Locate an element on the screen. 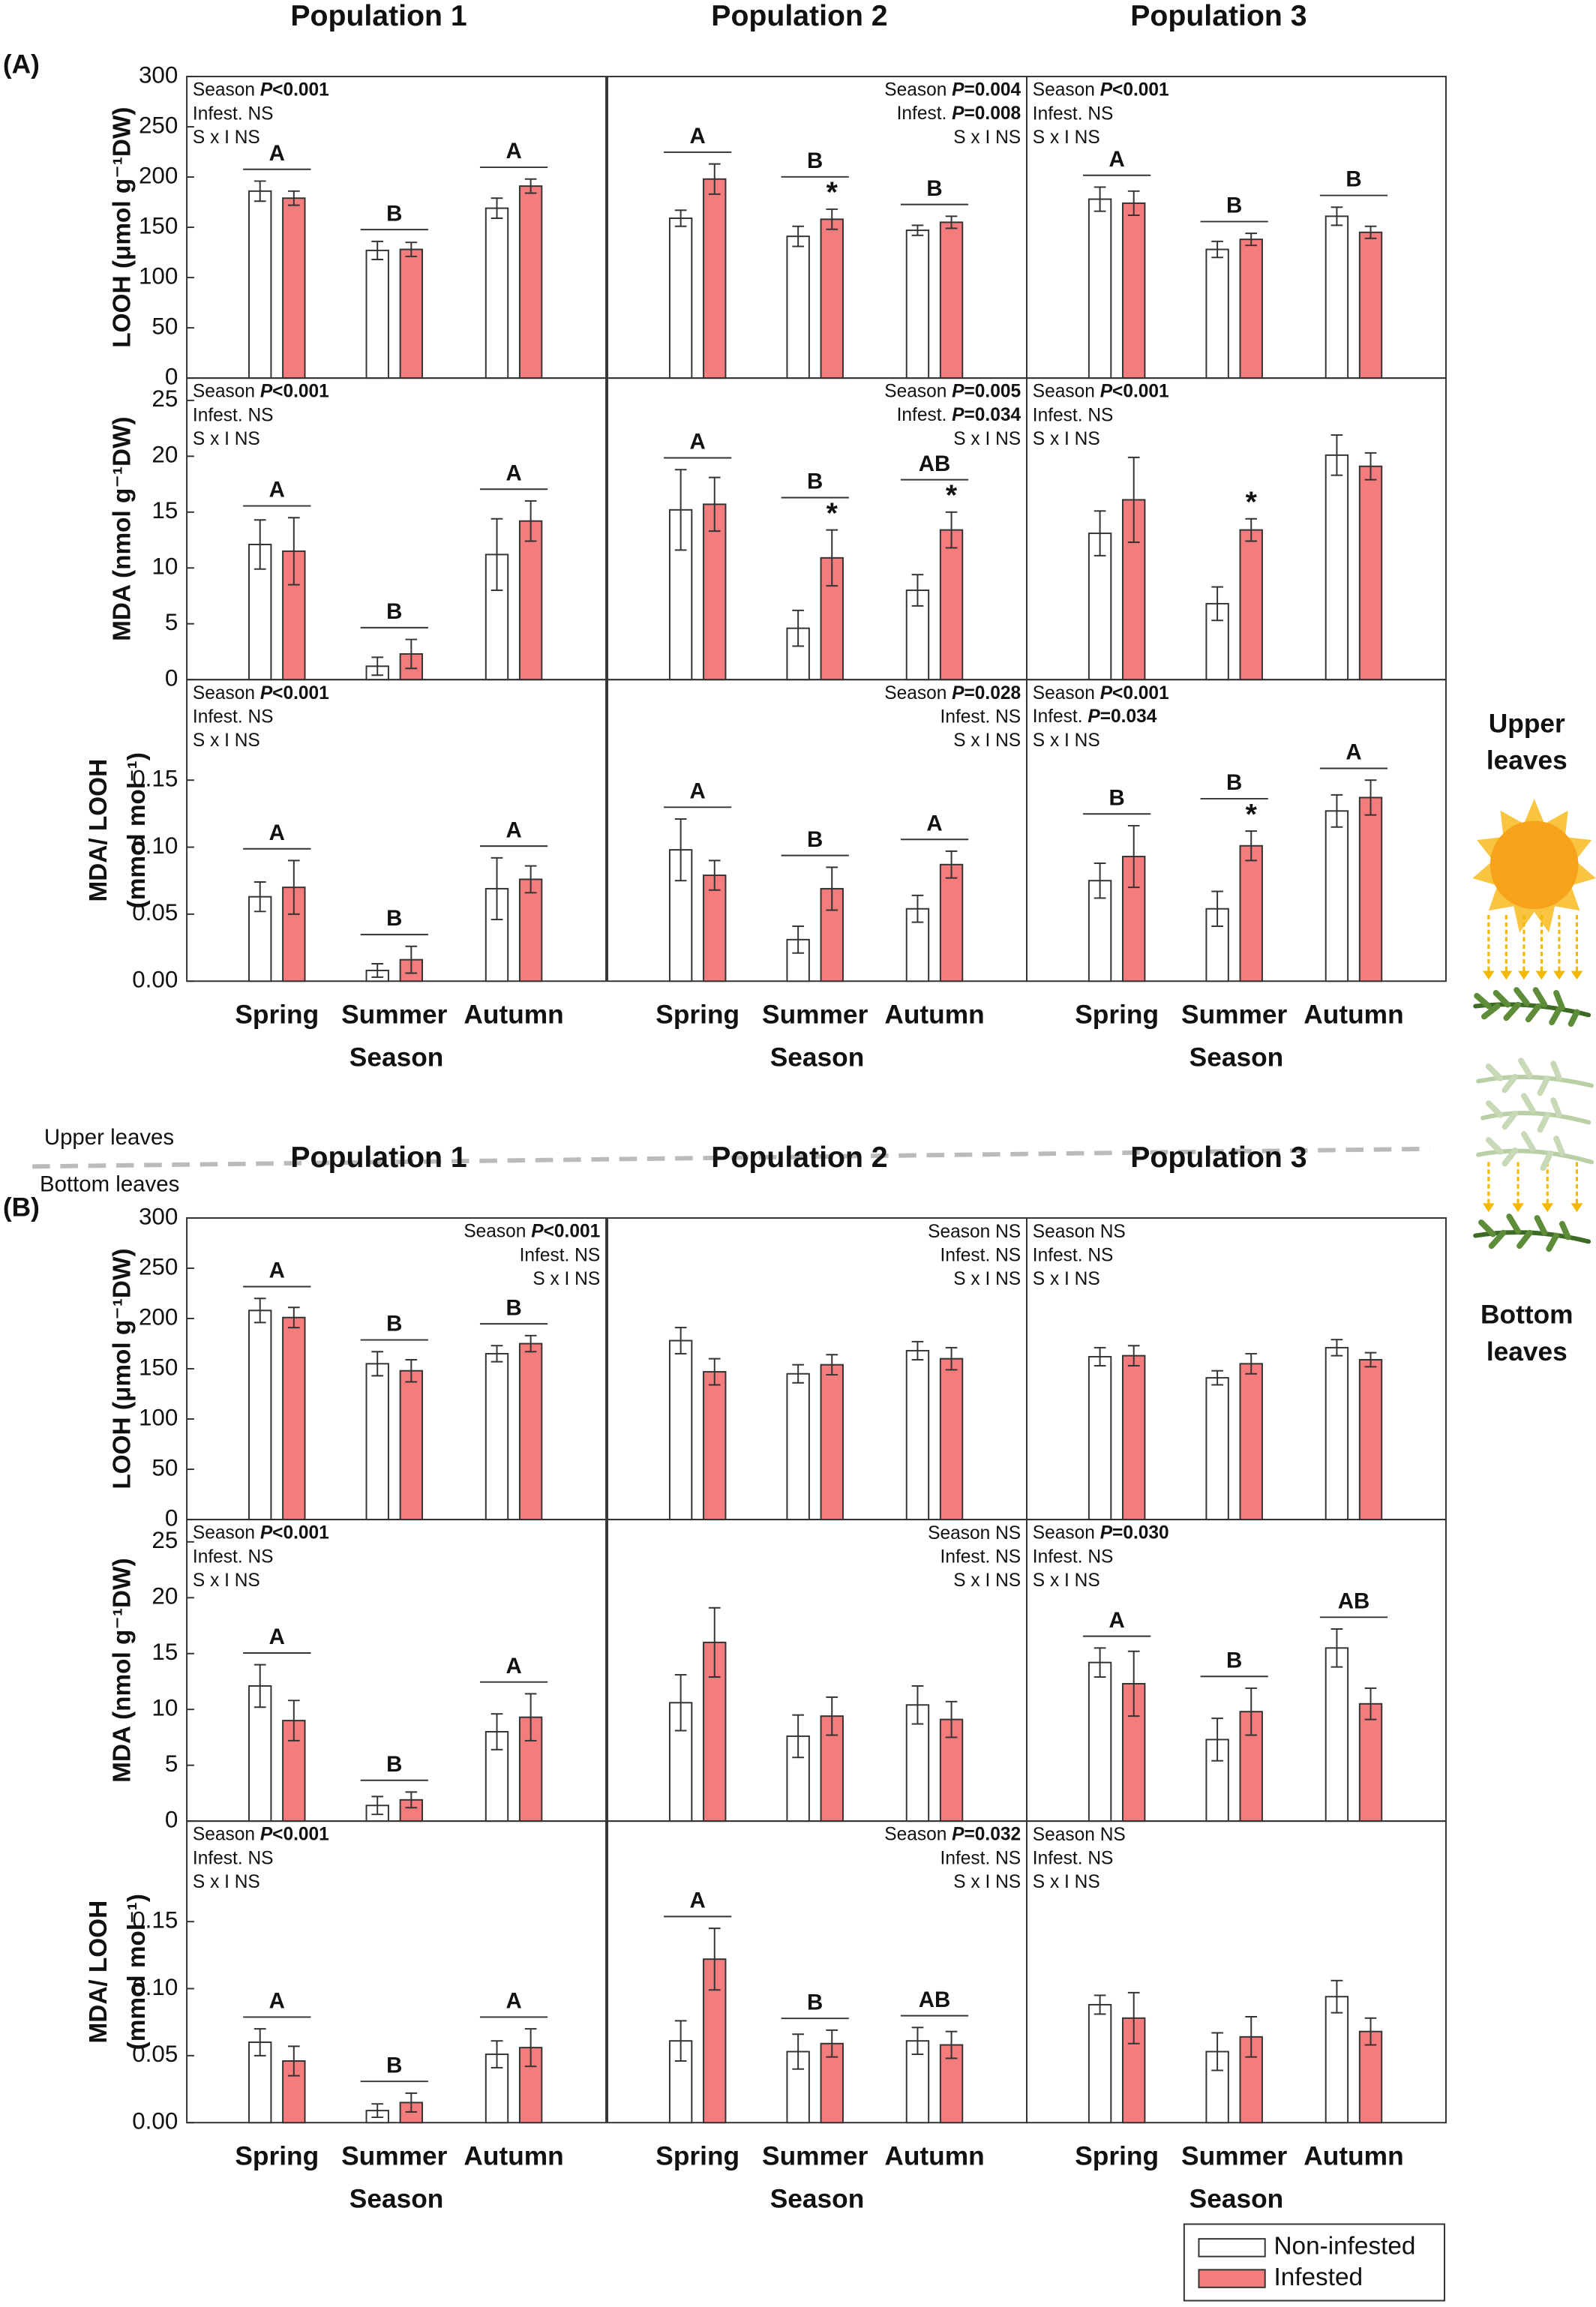 The height and width of the screenshot is (2307, 1596). y-tick-label: 0 is located at coordinates (171, 677).